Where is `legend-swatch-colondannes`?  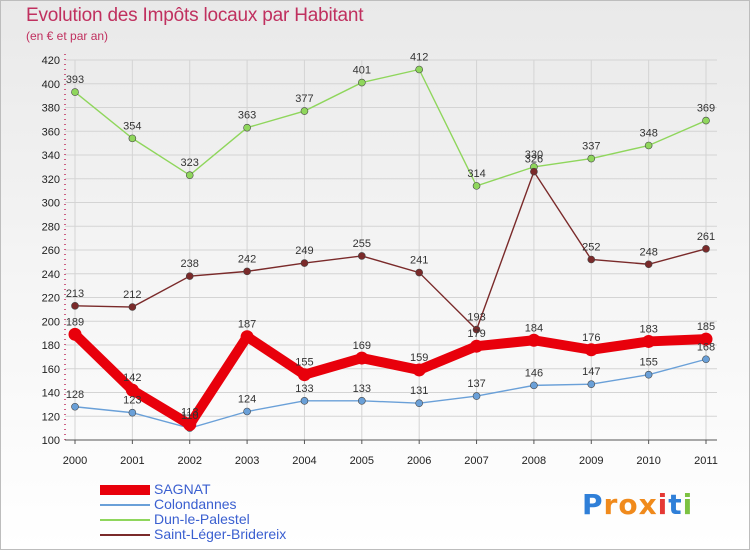
legend-swatch-colondannes is located at coordinates (125, 505).